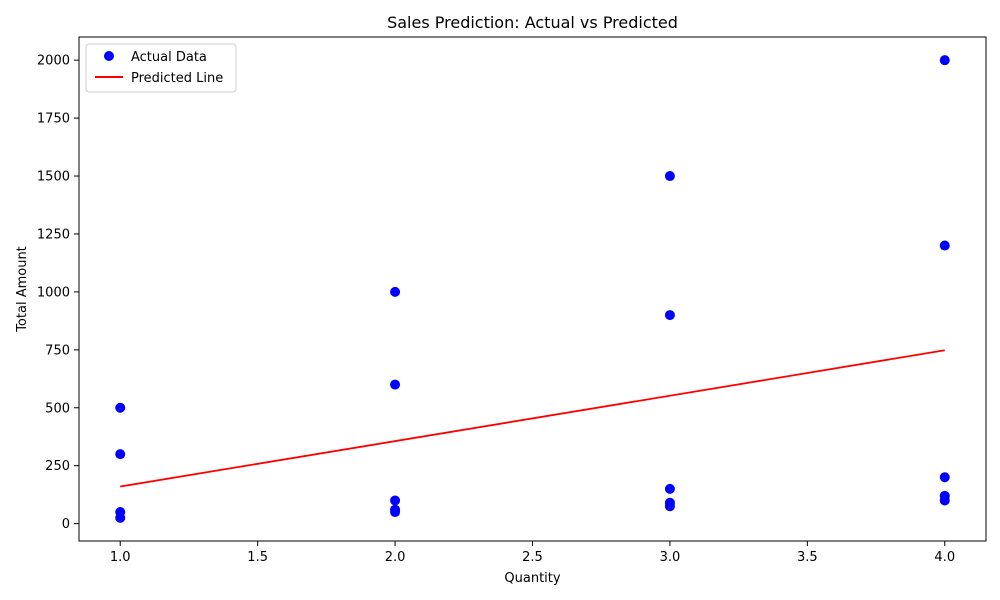  Describe the element at coordinates (57, 466) in the screenshot. I see `y-tick-label: 250` at that location.